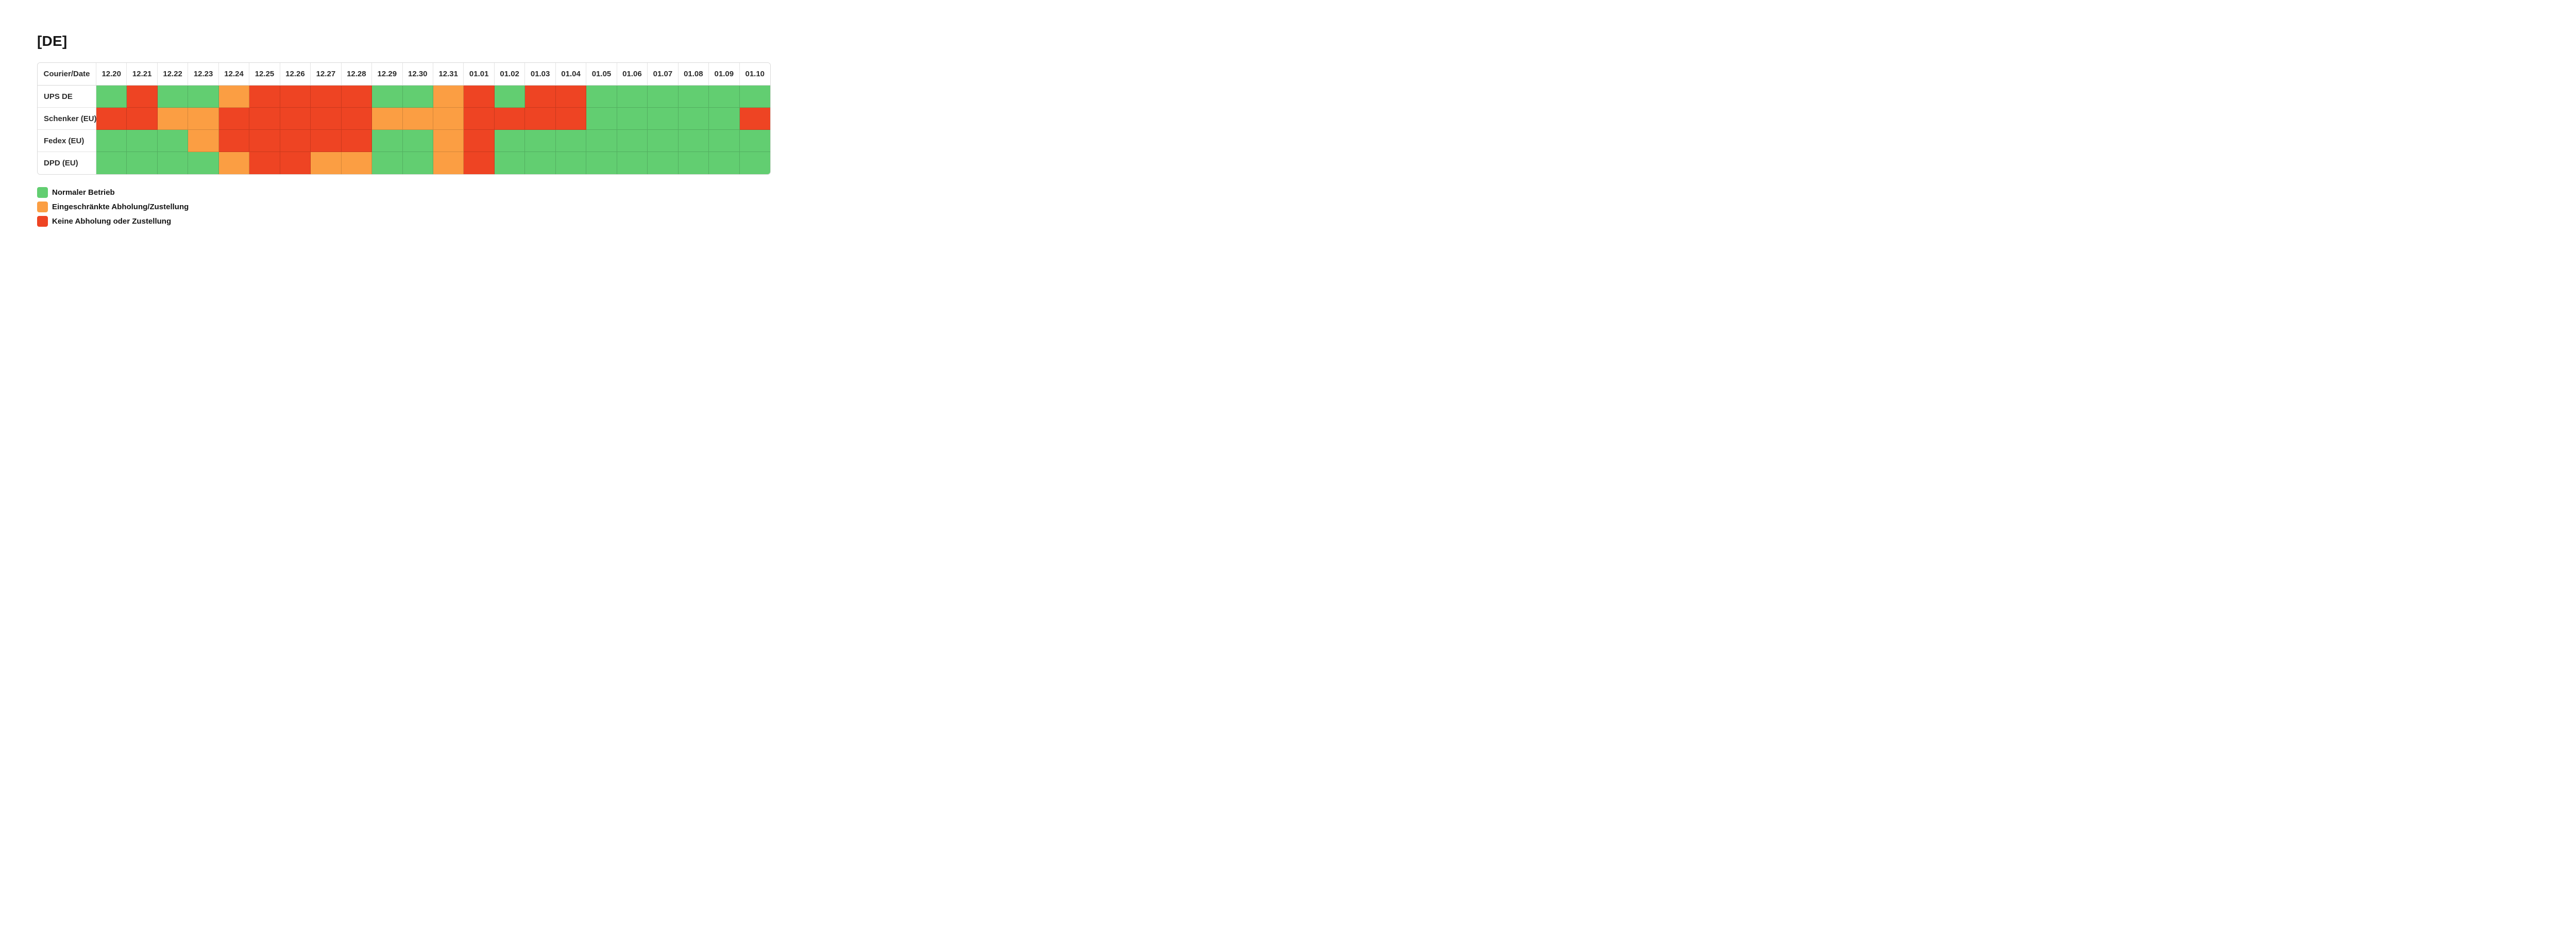 This screenshot has width=2576, height=940. Describe the element at coordinates (601, 74) in the screenshot. I see `date-header-cell: 01.05` at that location.